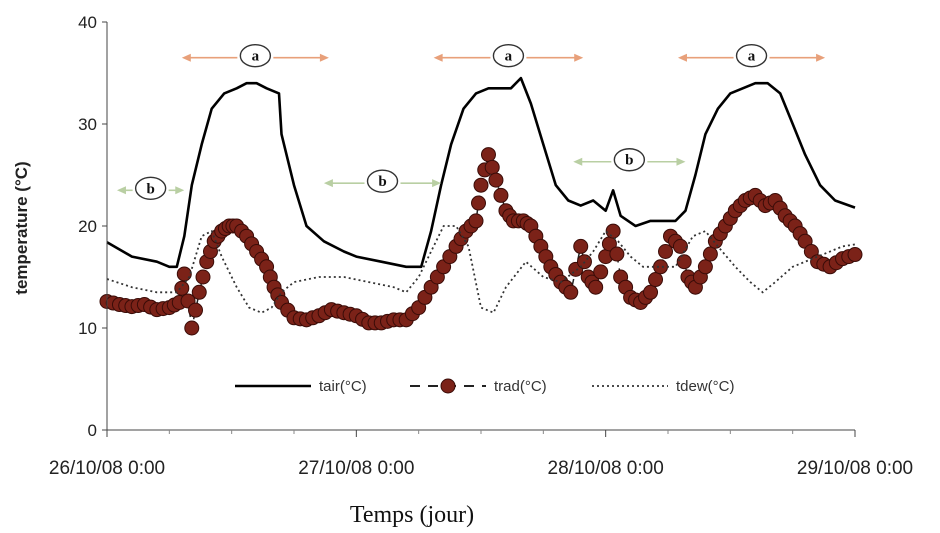 This screenshot has width=940, height=533. Describe the element at coordinates (412, 515) in the screenshot. I see `x-axis-label: Temps (jour)` at that location.